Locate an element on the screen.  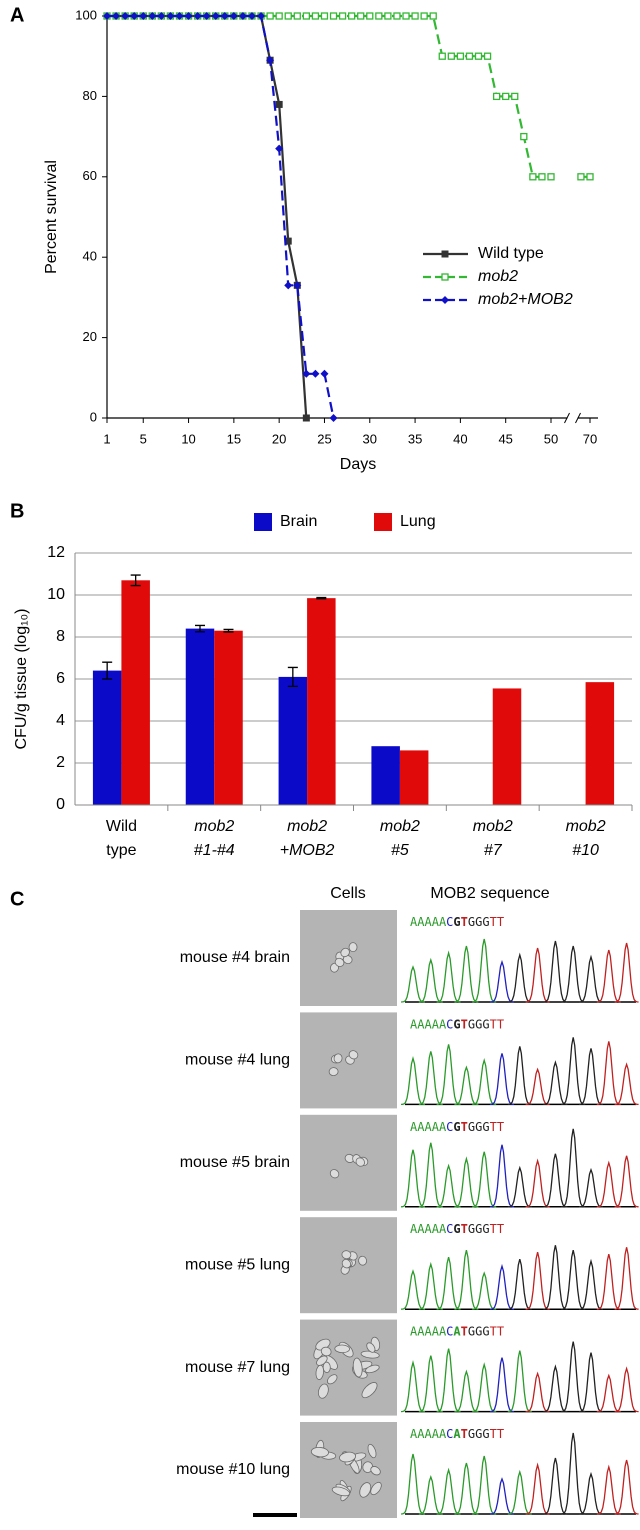
x-tick-label: #7 is located at coordinates (493, 850).